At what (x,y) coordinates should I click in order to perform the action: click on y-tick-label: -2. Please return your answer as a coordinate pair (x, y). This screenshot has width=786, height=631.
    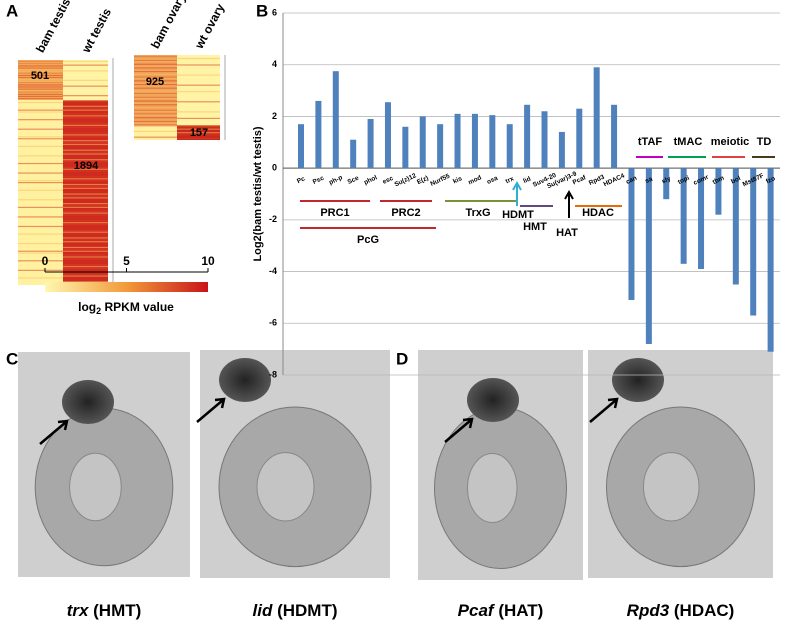
    Looking at the image, I should click on (273, 219).